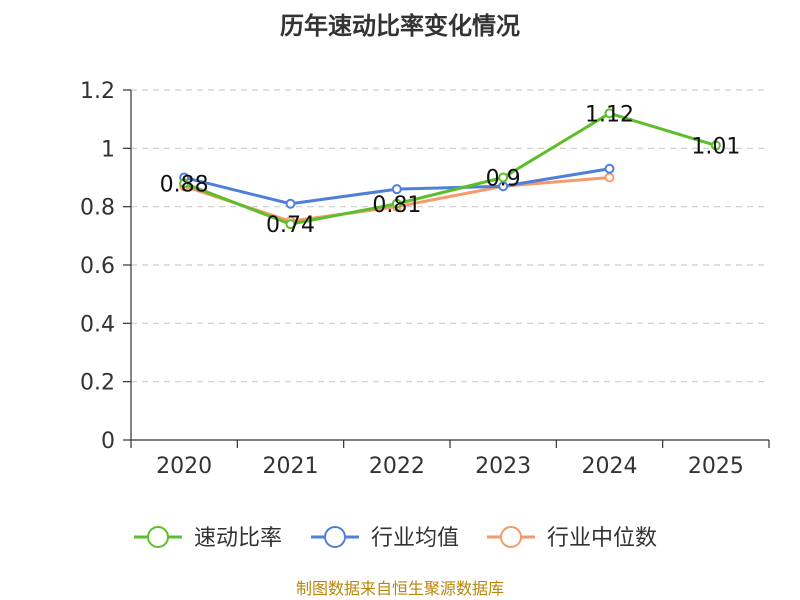 This screenshot has height=600, width=800. I want to click on data-label: 1.01, so click(715, 146).